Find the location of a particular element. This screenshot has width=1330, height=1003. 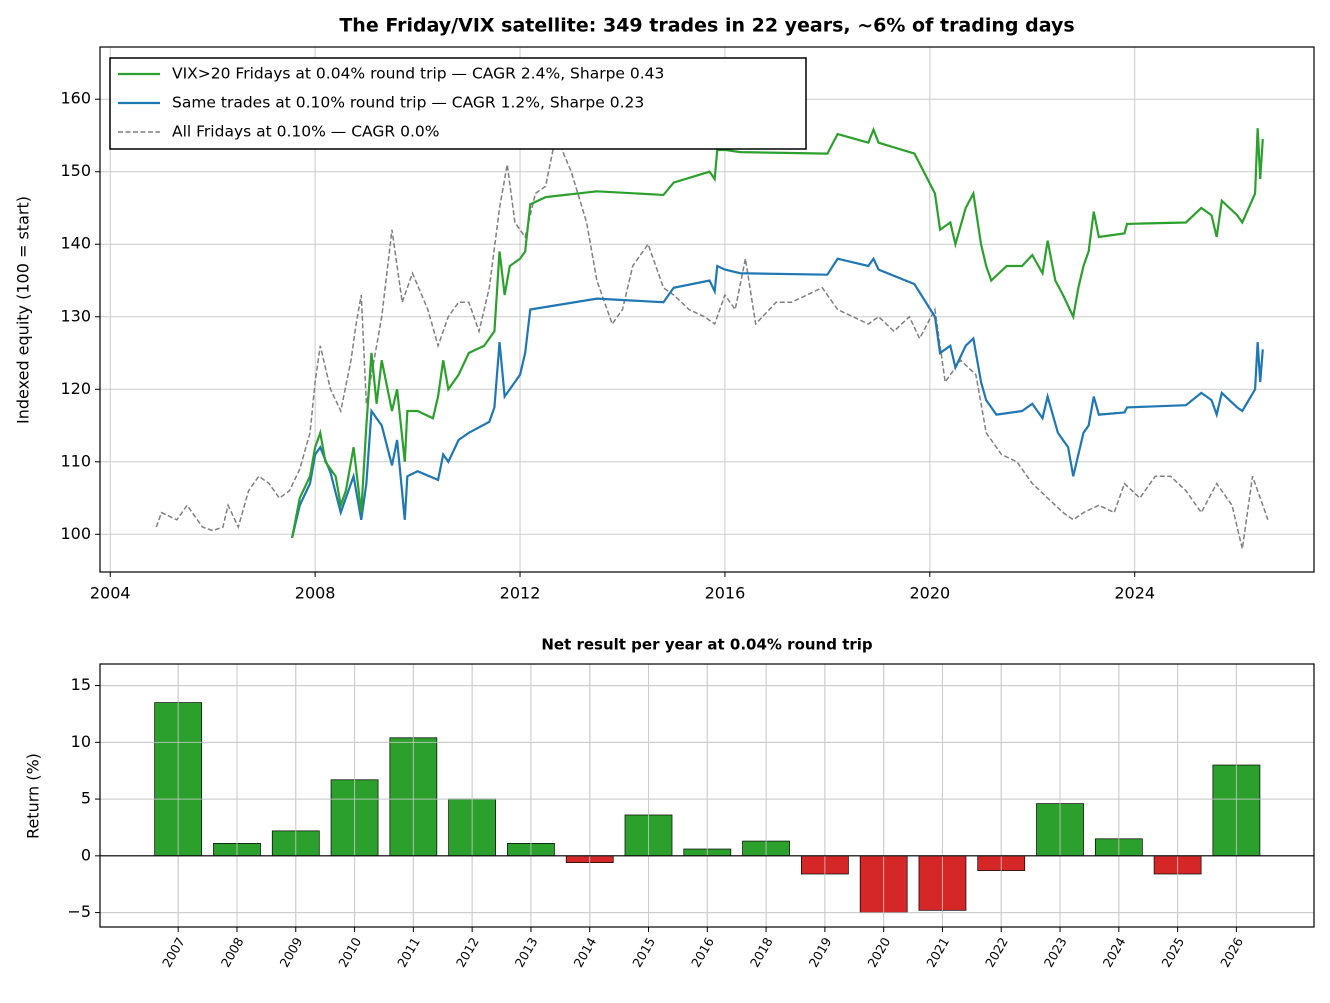

legend-label: All Fridays at 0.10% — CAGR 0.0% is located at coordinates (305, 132).